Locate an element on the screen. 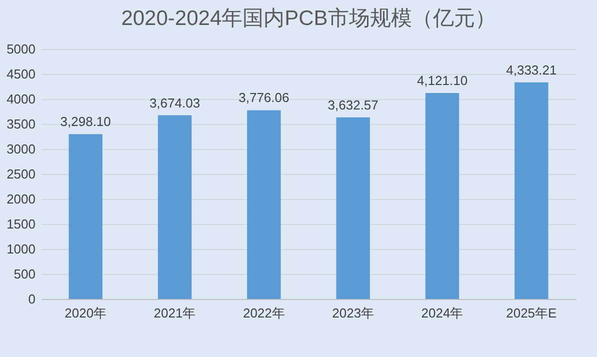 Image resolution: width=597 pixels, height=357 pixels. y-tick-label: 1500 is located at coordinates (21, 224).